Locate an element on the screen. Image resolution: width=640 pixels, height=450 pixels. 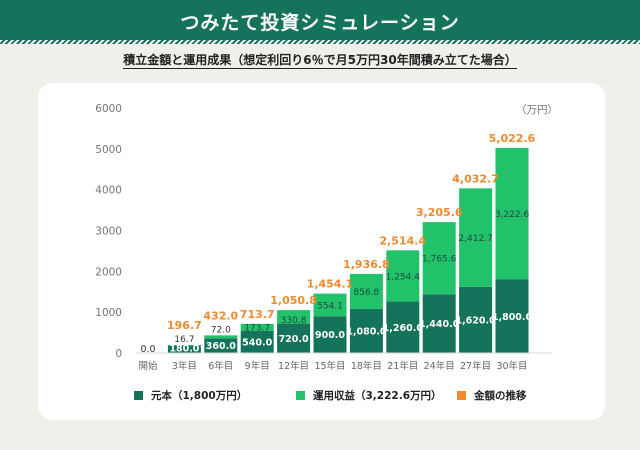
label-total: 5,022.6 is located at coordinates (512, 138).